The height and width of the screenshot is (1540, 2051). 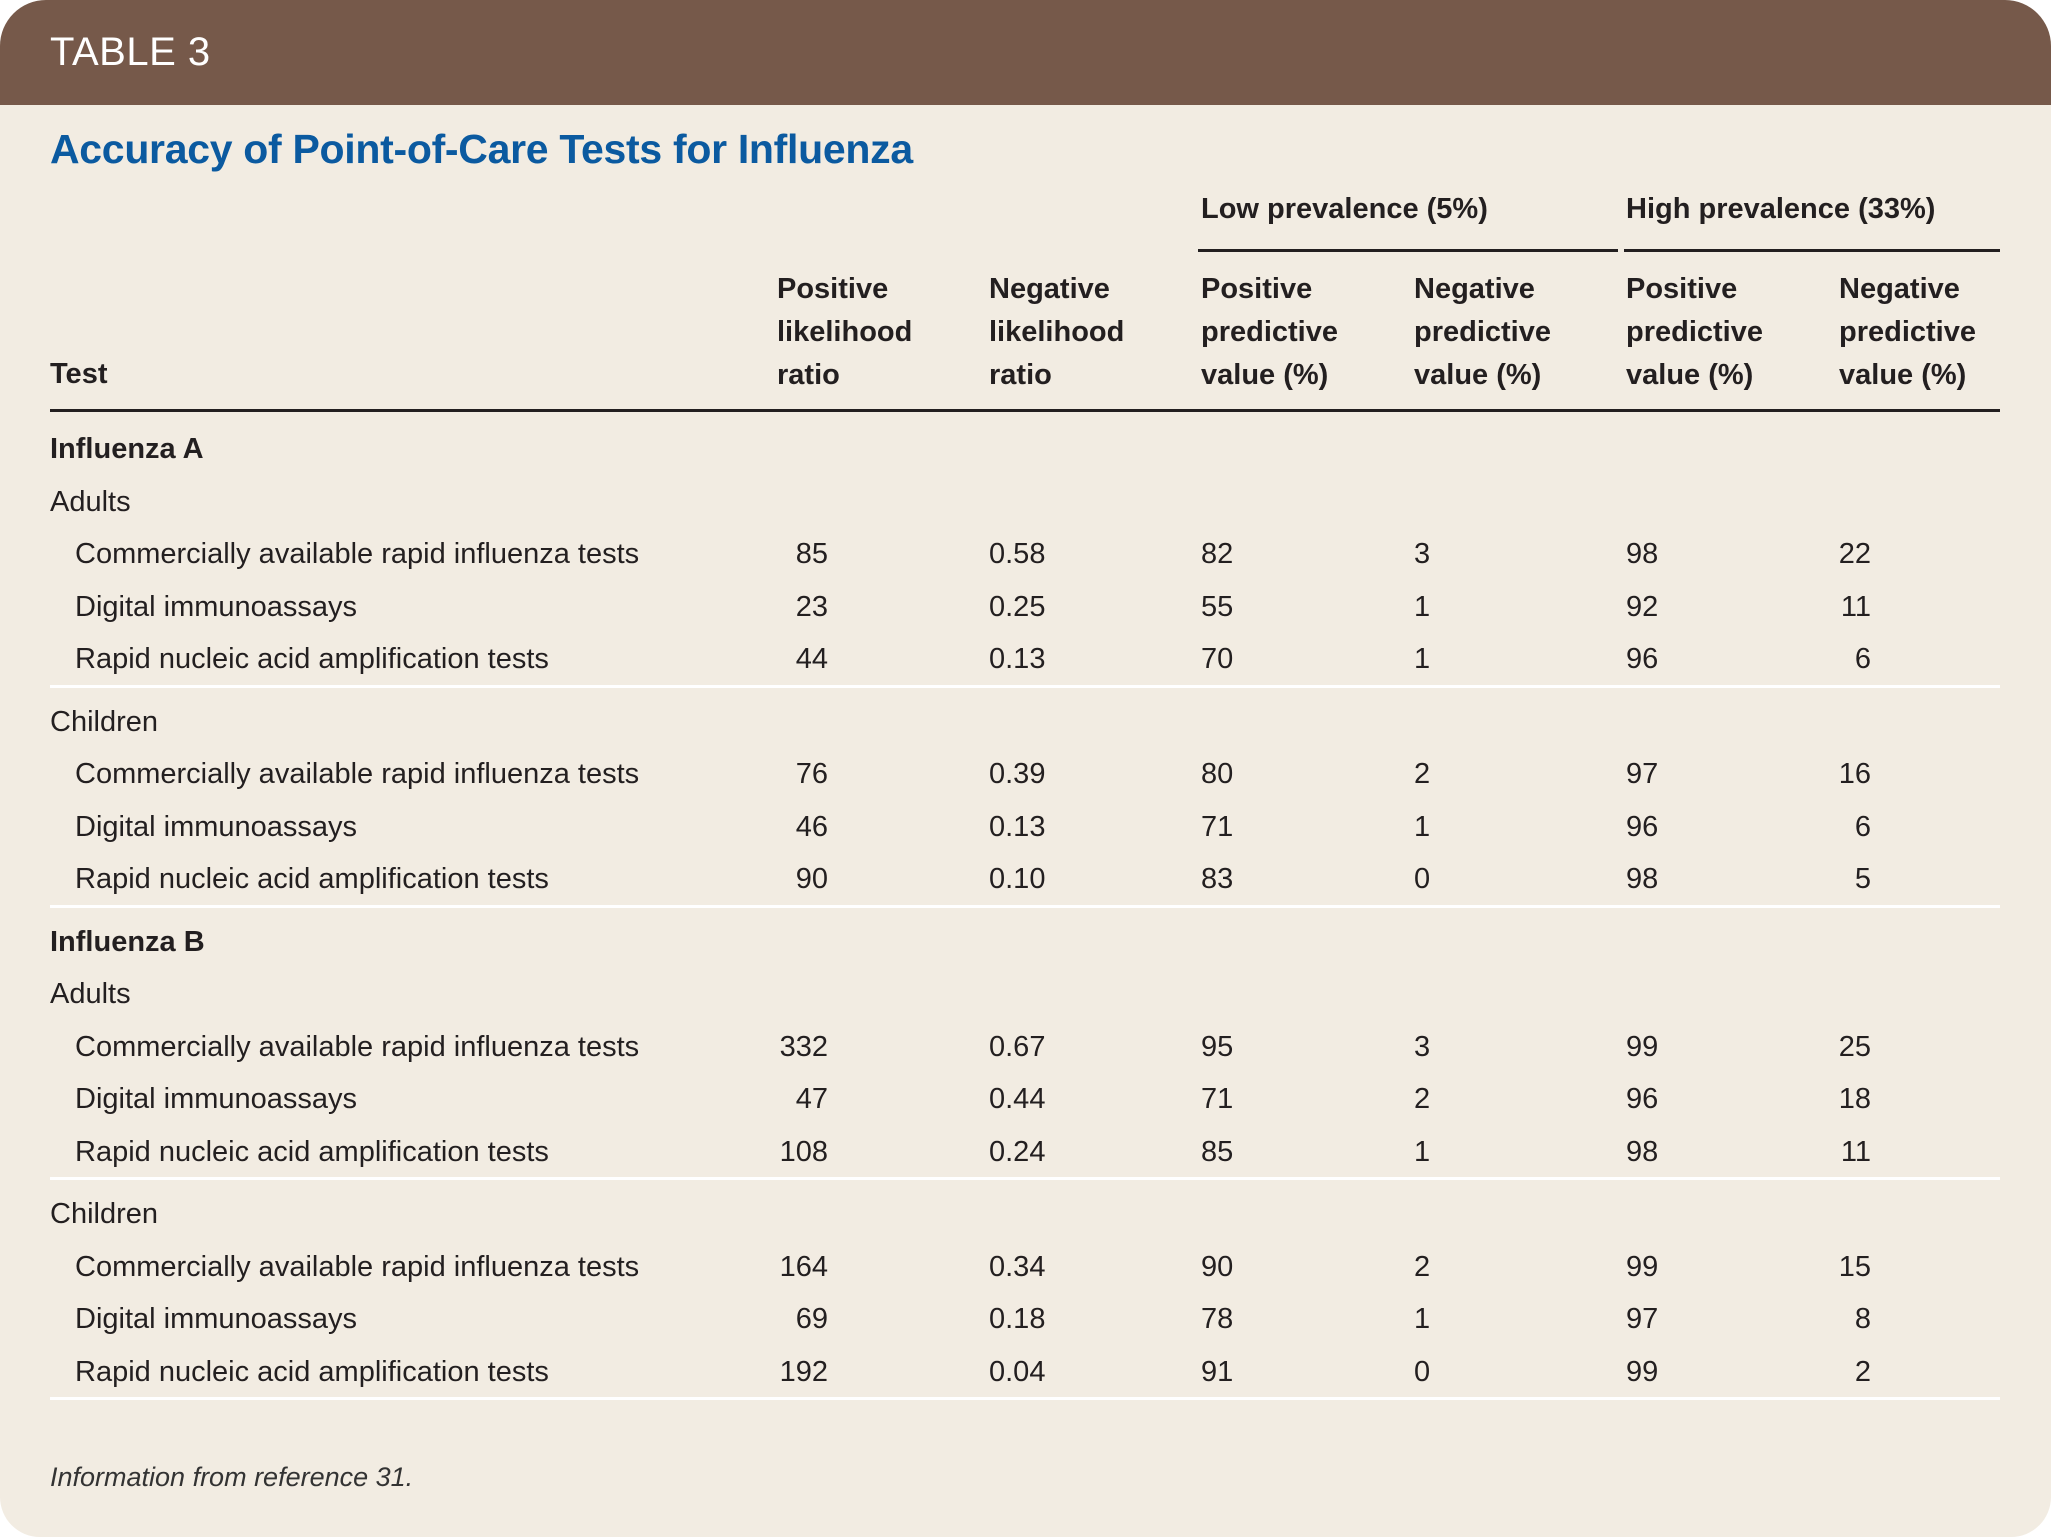 I want to click on table-cell: 108, so click(x=803, y=1151).